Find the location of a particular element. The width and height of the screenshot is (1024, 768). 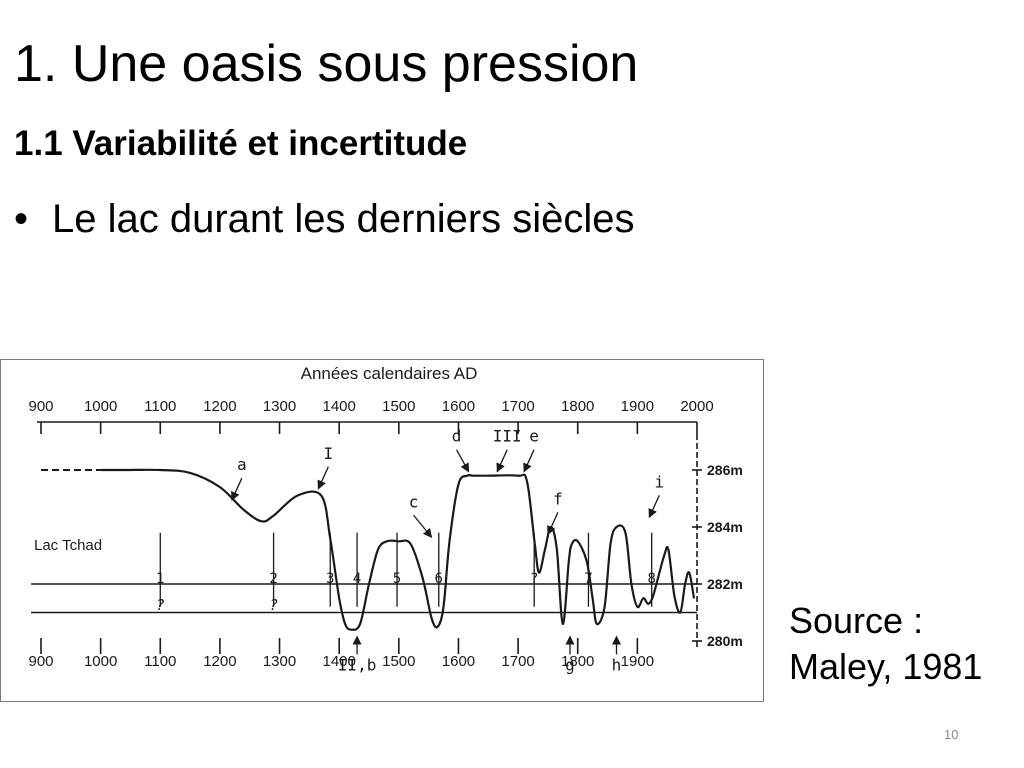

bottom-tick-label: 1500 is located at coordinates (398, 661).